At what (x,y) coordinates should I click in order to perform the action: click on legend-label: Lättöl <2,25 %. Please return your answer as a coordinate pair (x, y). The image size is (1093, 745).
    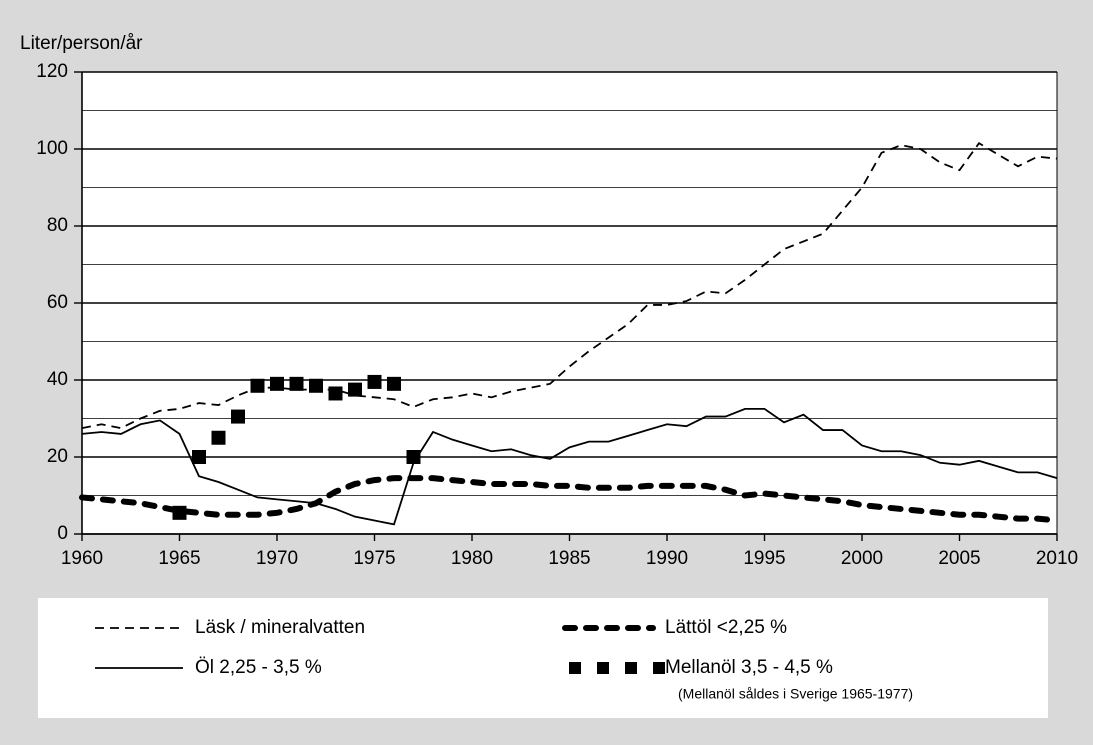
    Looking at the image, I should click on (726, 627).